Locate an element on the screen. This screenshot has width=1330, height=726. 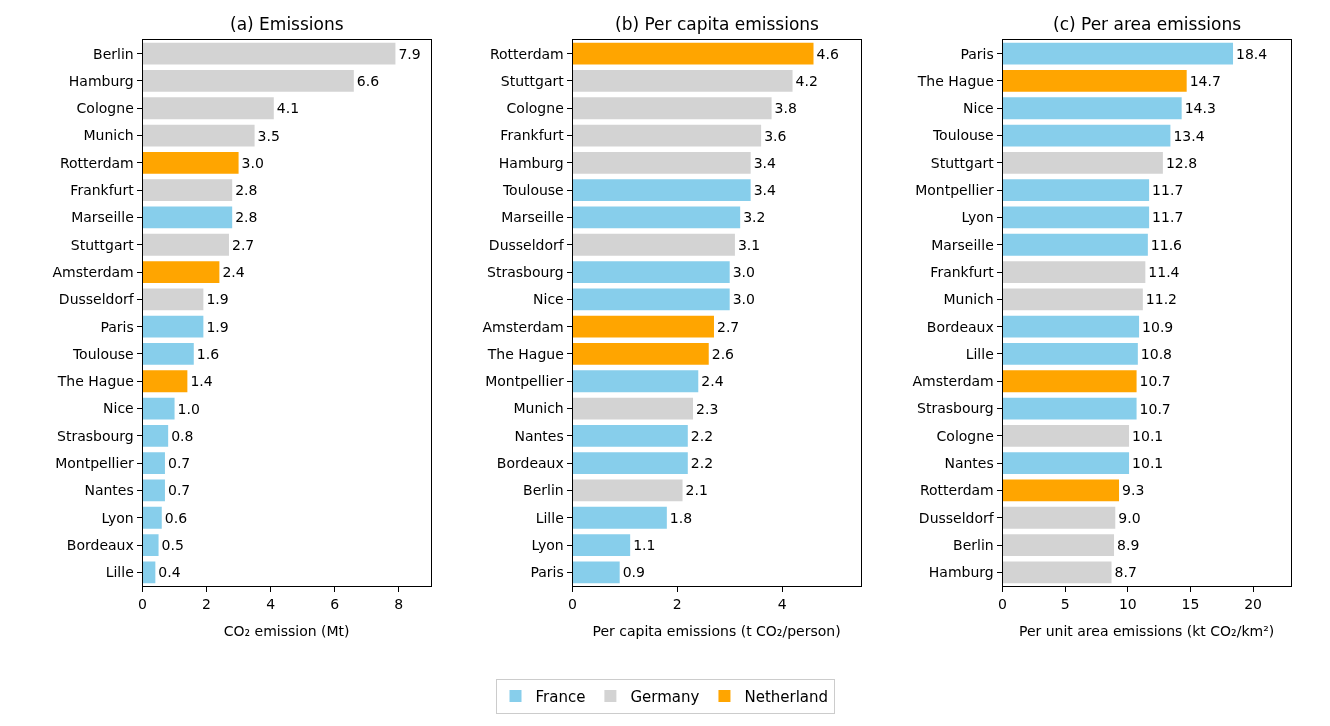
data-label: 2.8 is located at coordinates (246, 190).